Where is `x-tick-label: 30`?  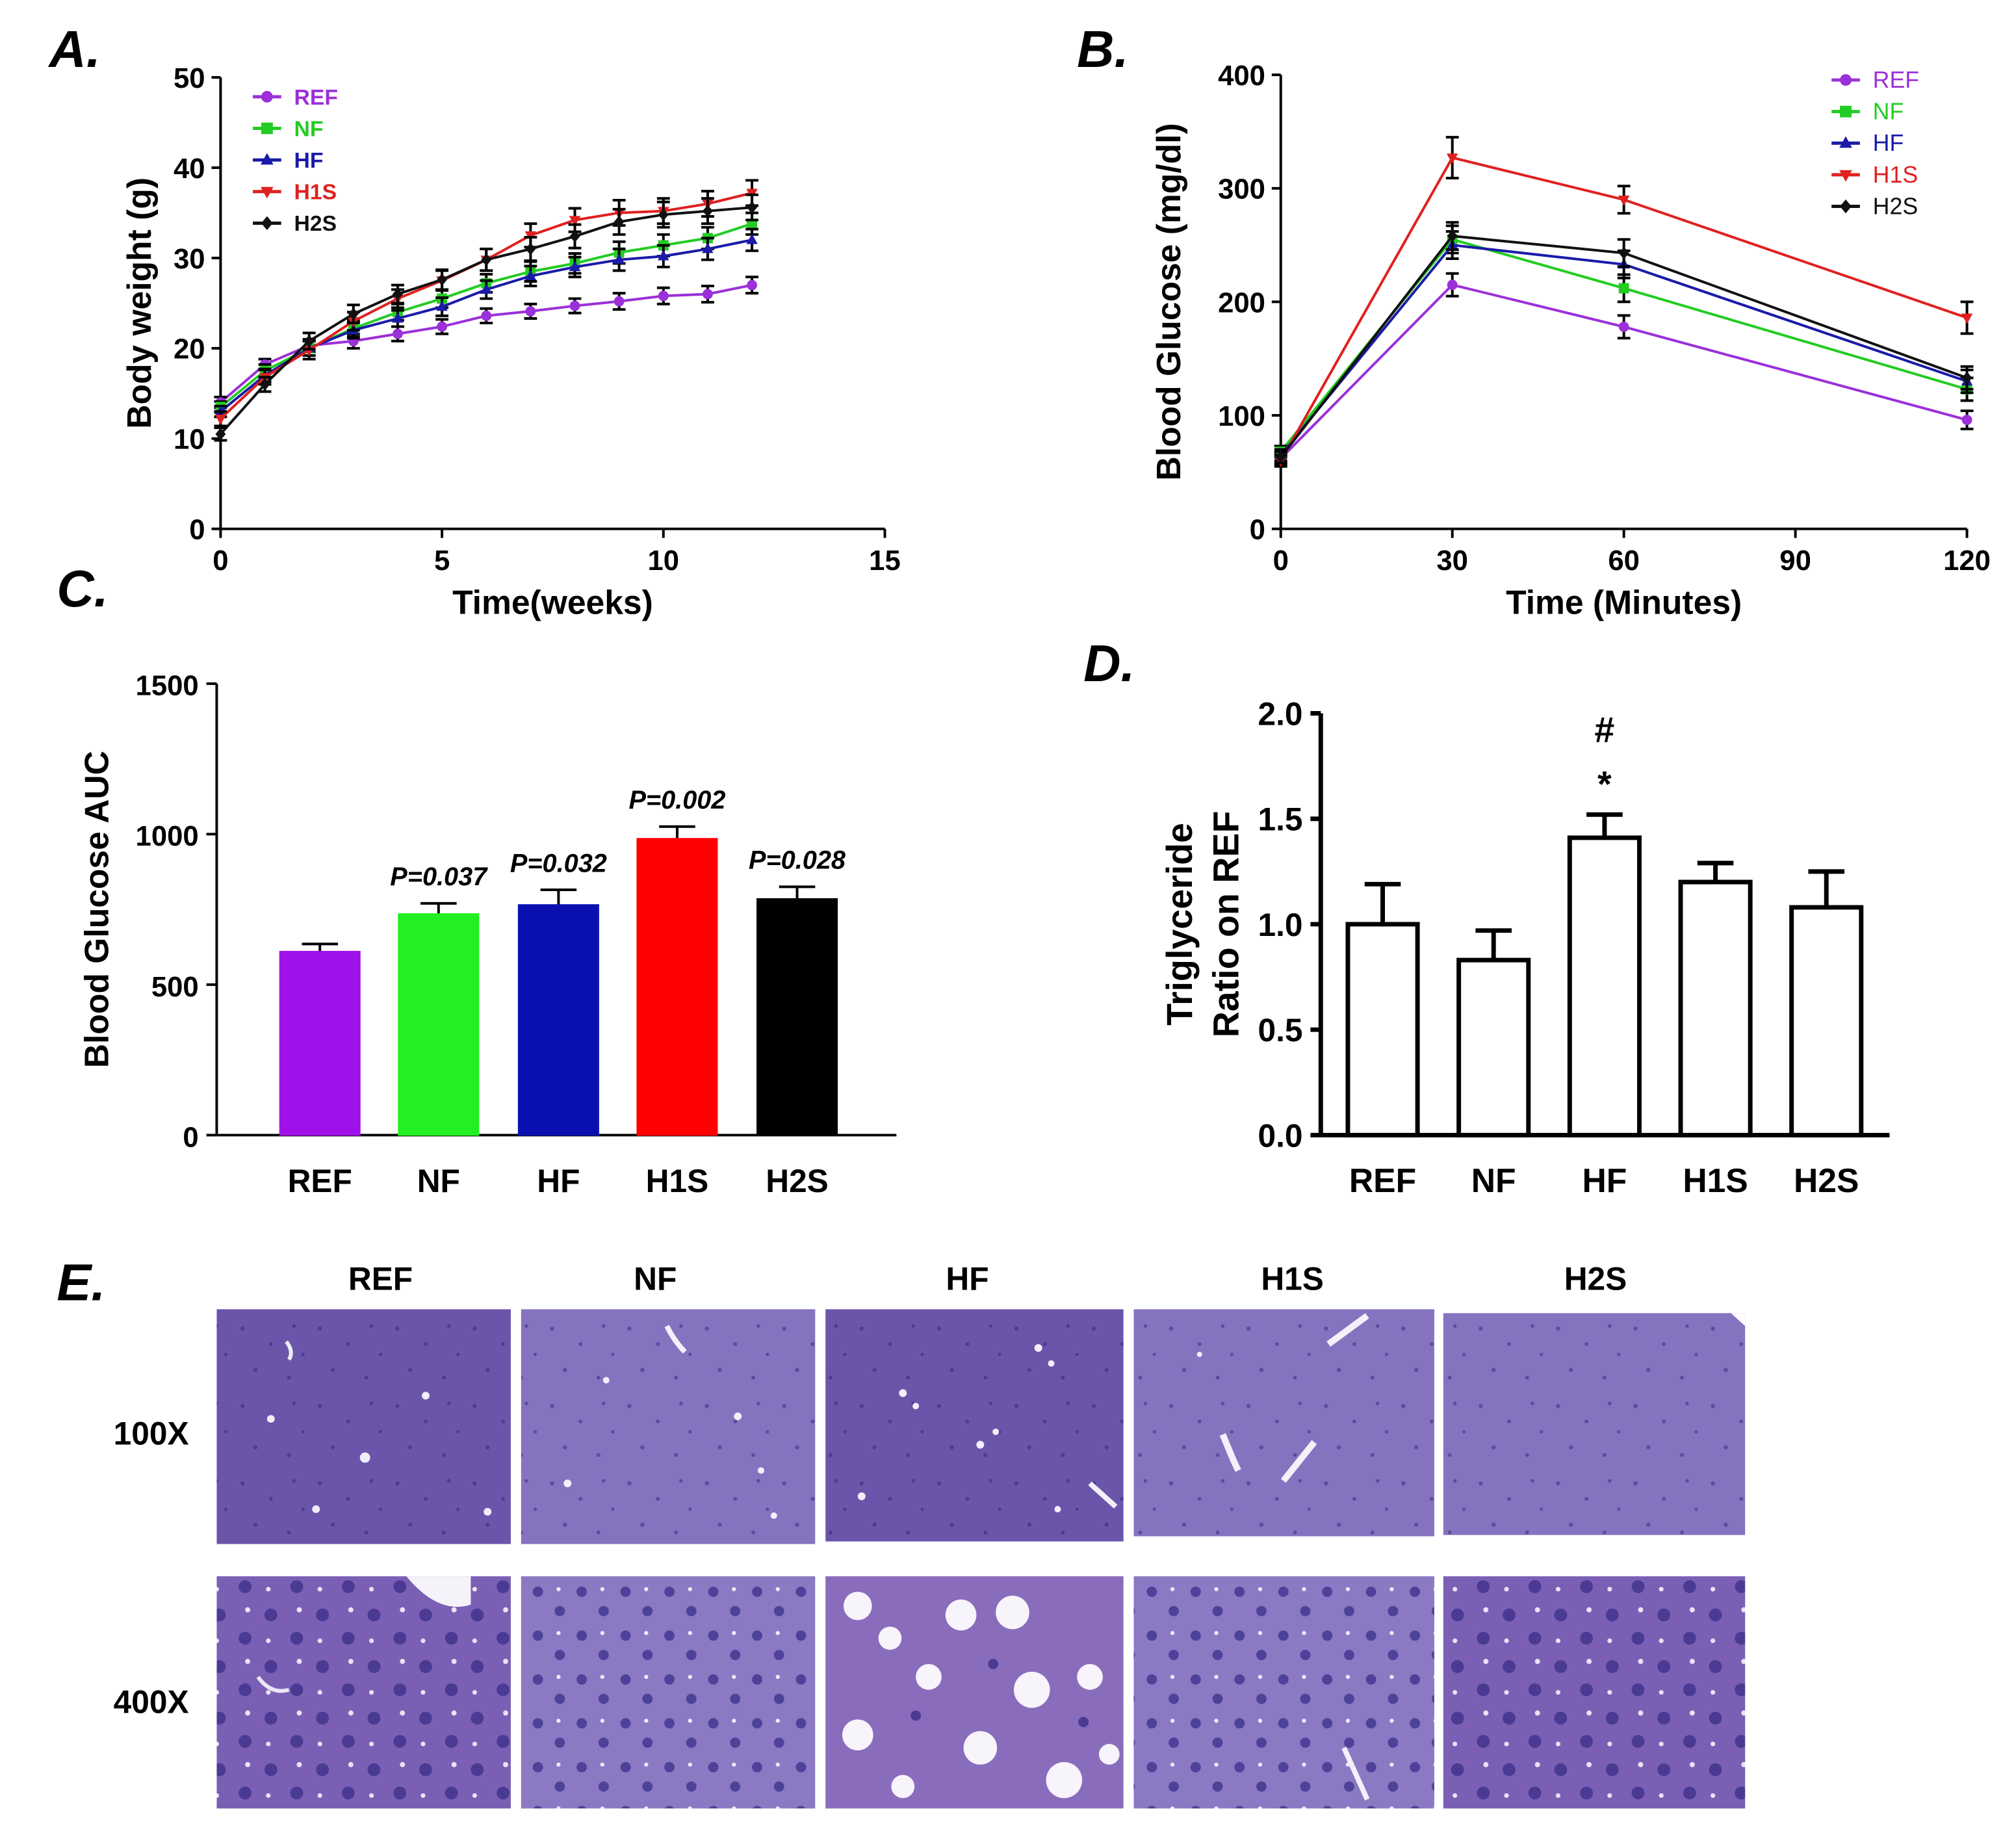 x-tick-label: 30 is located at coordinates (1452, 561).